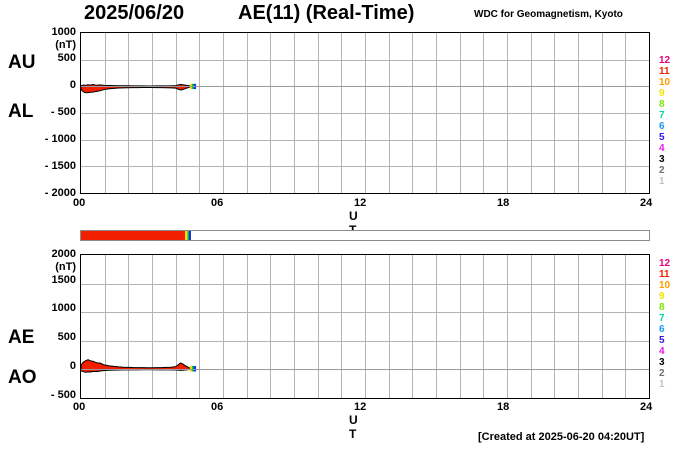 The image size is (700, 450). I want to click on data-coverage-bar, so click(365, 235).